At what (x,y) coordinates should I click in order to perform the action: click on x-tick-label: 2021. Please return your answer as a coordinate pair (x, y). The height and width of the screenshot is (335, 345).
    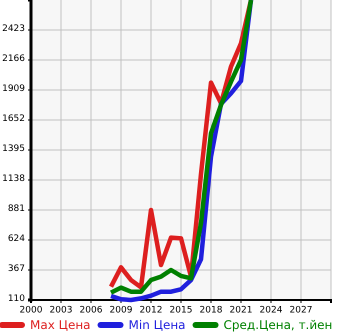
    Looking at the image, I should click on (241, 310).